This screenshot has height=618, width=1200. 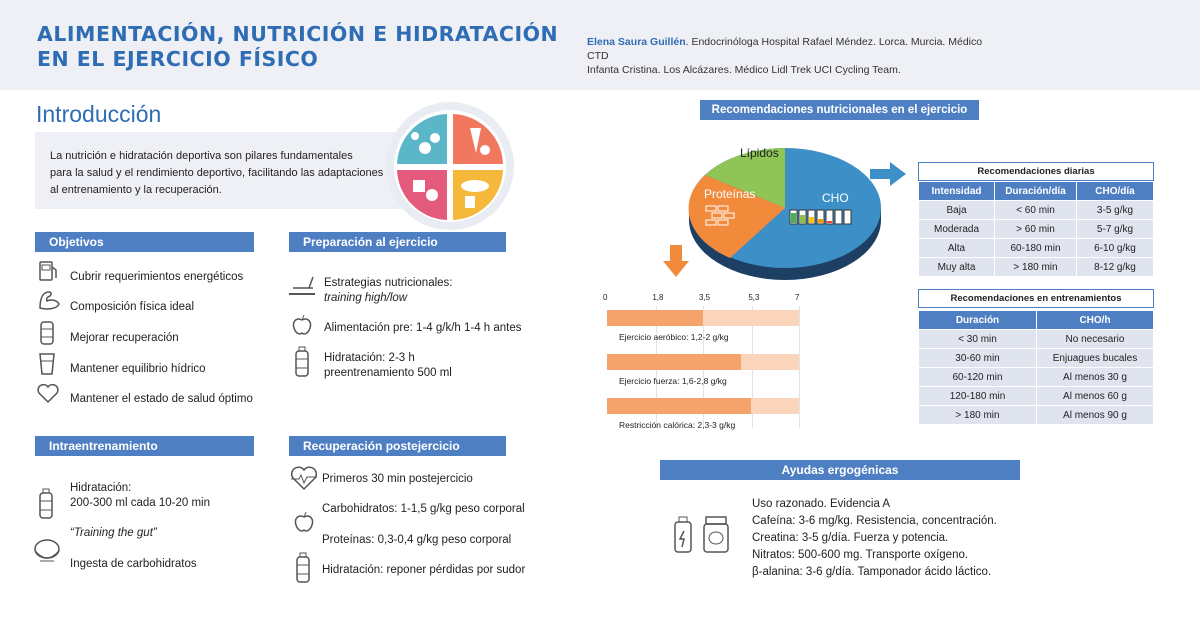 I want to click on table-row: Baja < 60 min 3-5 g/kg, so click(x=1036, y=210).